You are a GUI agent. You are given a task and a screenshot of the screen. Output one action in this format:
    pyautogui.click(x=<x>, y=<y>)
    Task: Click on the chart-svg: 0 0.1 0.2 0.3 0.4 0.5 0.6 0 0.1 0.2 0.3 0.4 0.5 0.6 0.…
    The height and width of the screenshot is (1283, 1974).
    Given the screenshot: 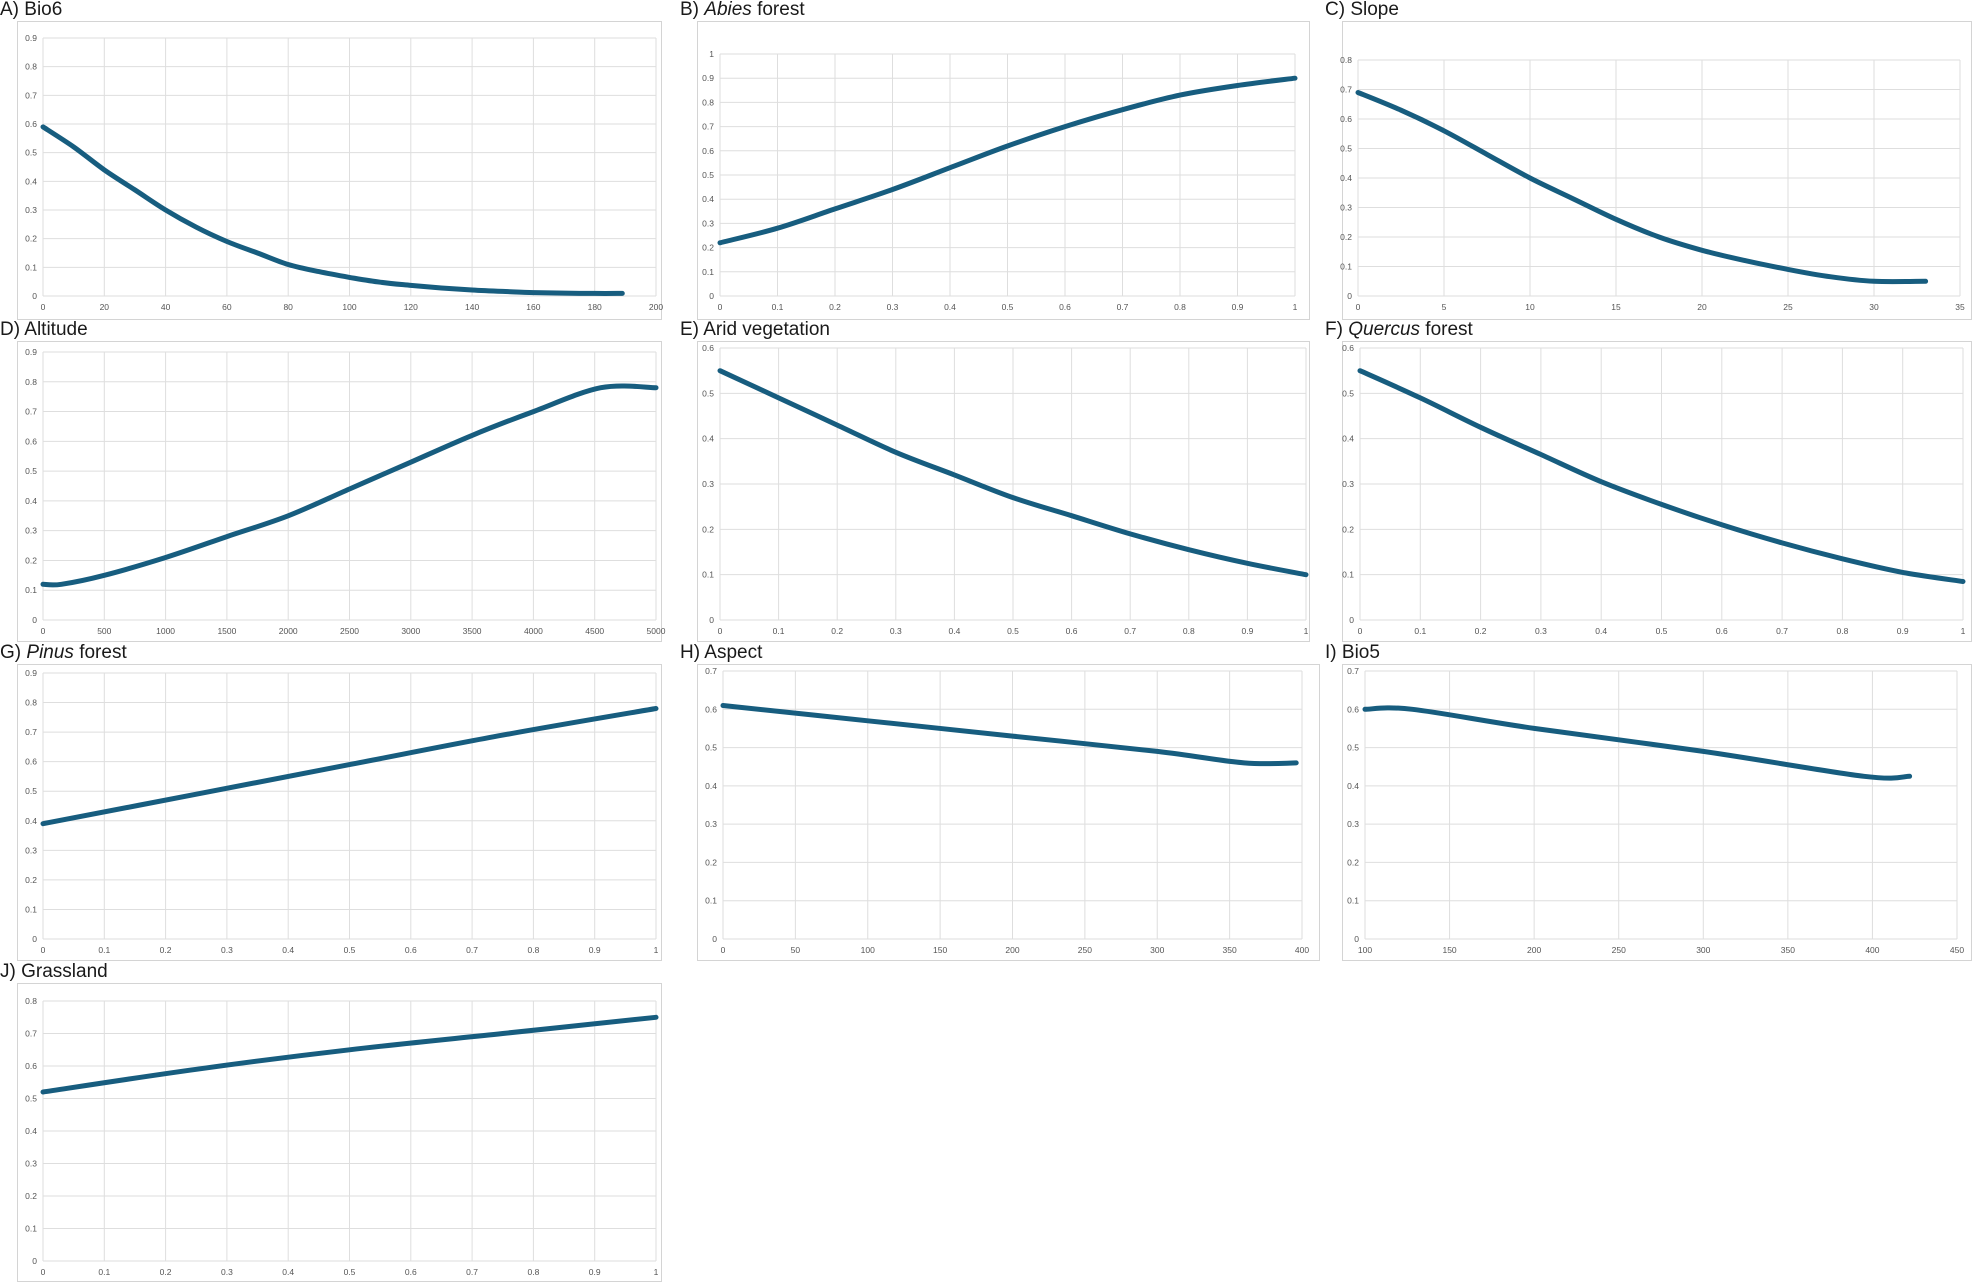 What is the action you would take?
    pyautogui.click(x=1654, y=489)
    